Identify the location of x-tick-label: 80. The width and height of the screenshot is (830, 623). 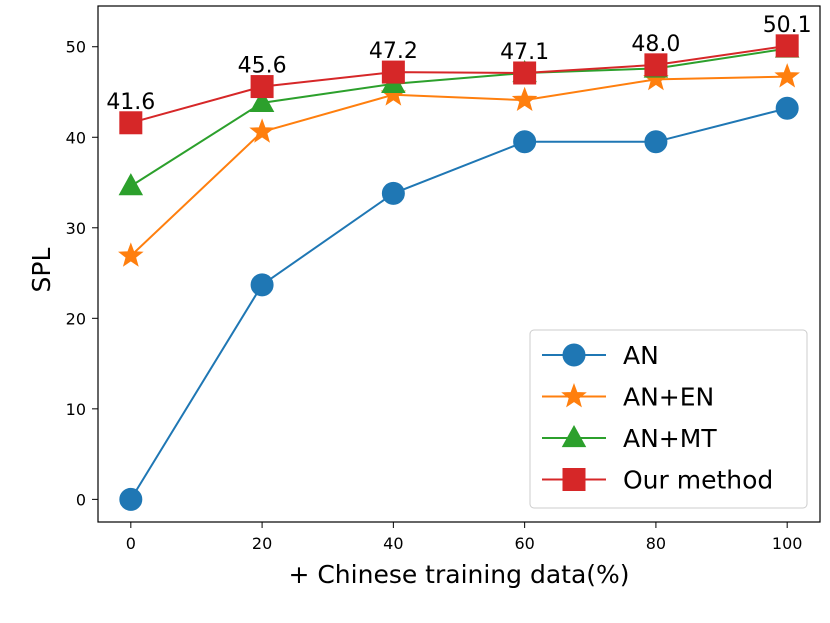
(656, 543).